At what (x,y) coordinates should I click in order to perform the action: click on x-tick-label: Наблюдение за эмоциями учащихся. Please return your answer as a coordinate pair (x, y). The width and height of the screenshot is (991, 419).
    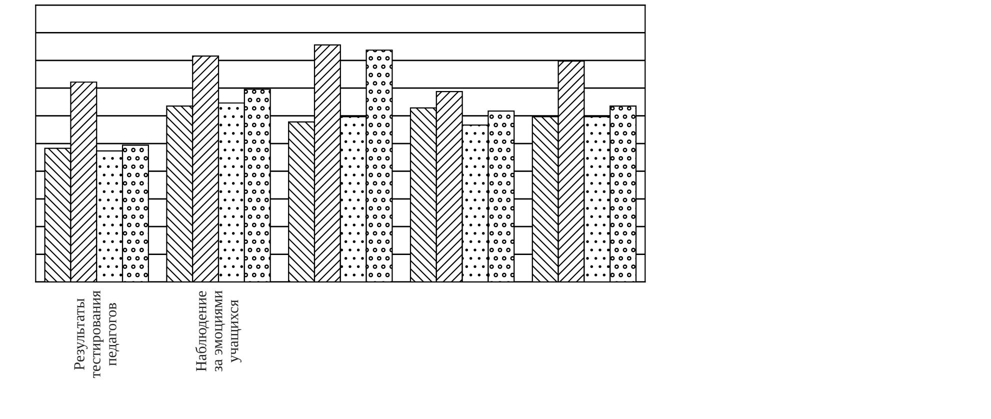
    Looking at the image, I should click on (218, 331).